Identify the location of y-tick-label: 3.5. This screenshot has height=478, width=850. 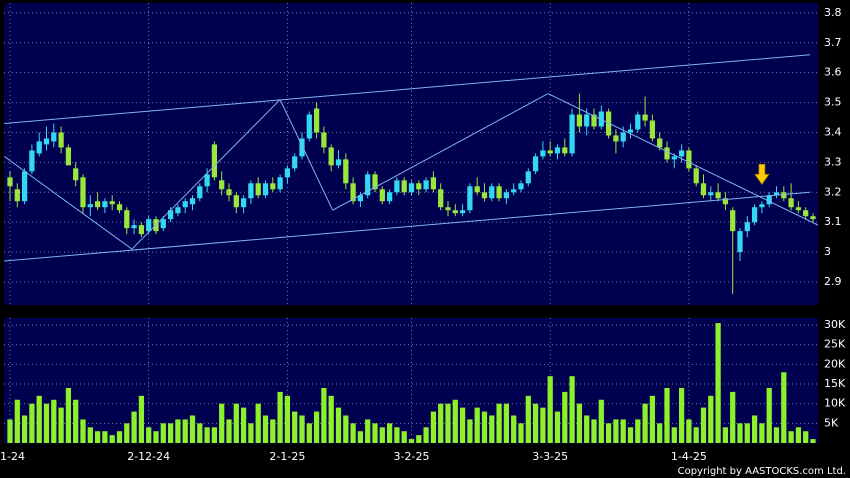
(833, 102).